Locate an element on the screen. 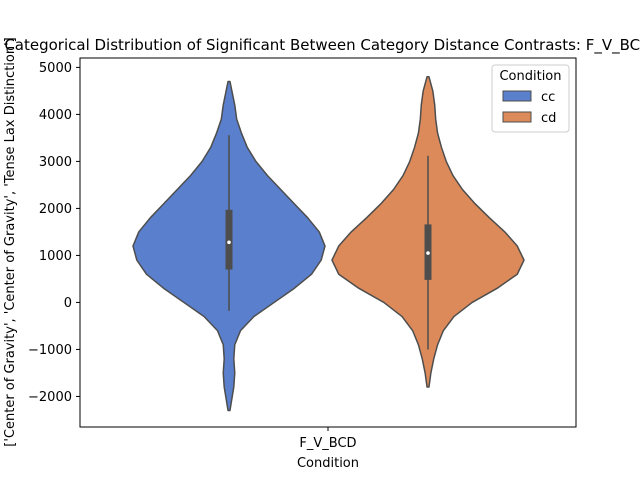 This screenshot has width=640, height=480. legend-title: Condition is located at coordinates (530, 76).